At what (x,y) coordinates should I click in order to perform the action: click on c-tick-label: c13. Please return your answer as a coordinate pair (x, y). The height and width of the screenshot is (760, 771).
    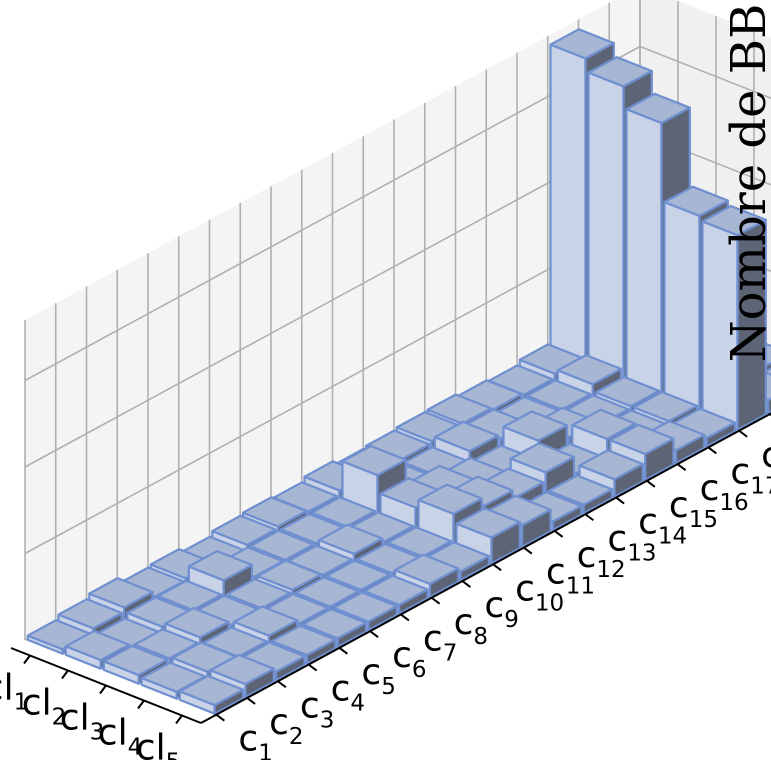
    Looking at the image, I should click on (631, 542).